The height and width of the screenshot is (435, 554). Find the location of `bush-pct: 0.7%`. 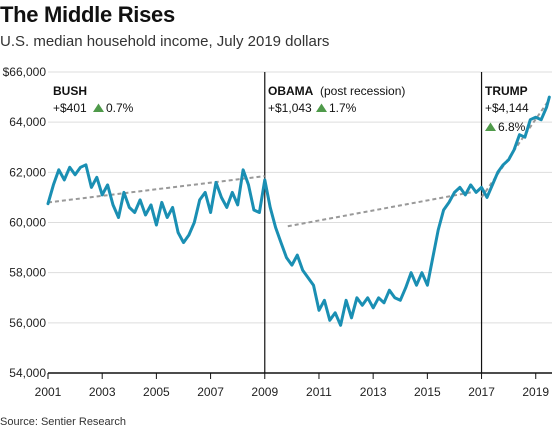

bush-pct: 0.7% is located at coordinates (120, 108).